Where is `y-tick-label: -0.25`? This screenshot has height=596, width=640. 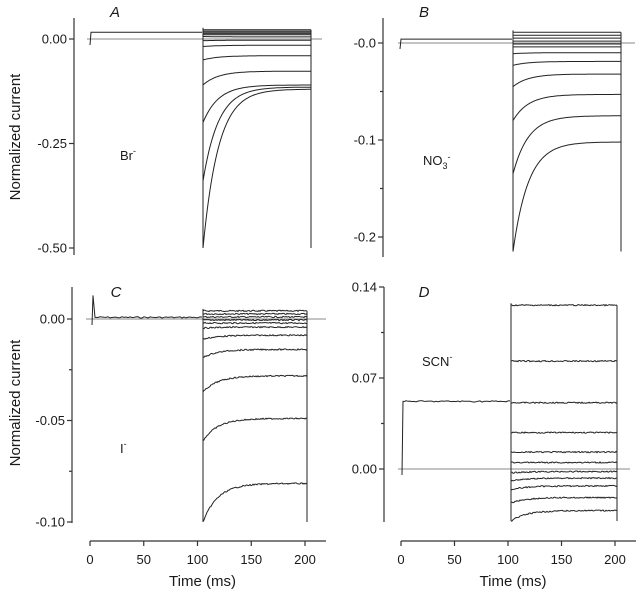
y-tick-label: -0.25 is located at coordinates (52, 143).